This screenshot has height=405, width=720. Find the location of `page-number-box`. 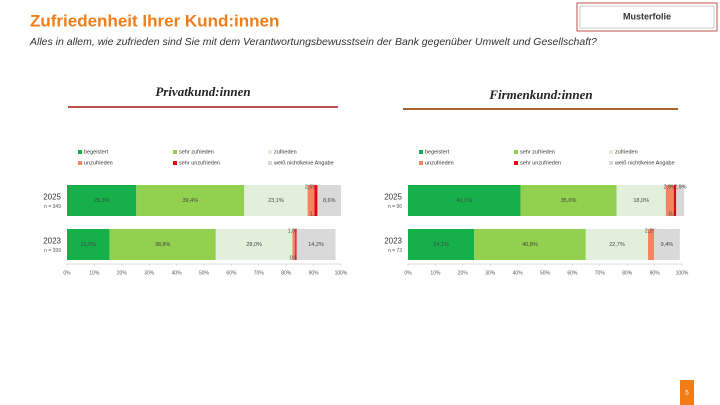

page-number-box is located at coordinates (687, 392).